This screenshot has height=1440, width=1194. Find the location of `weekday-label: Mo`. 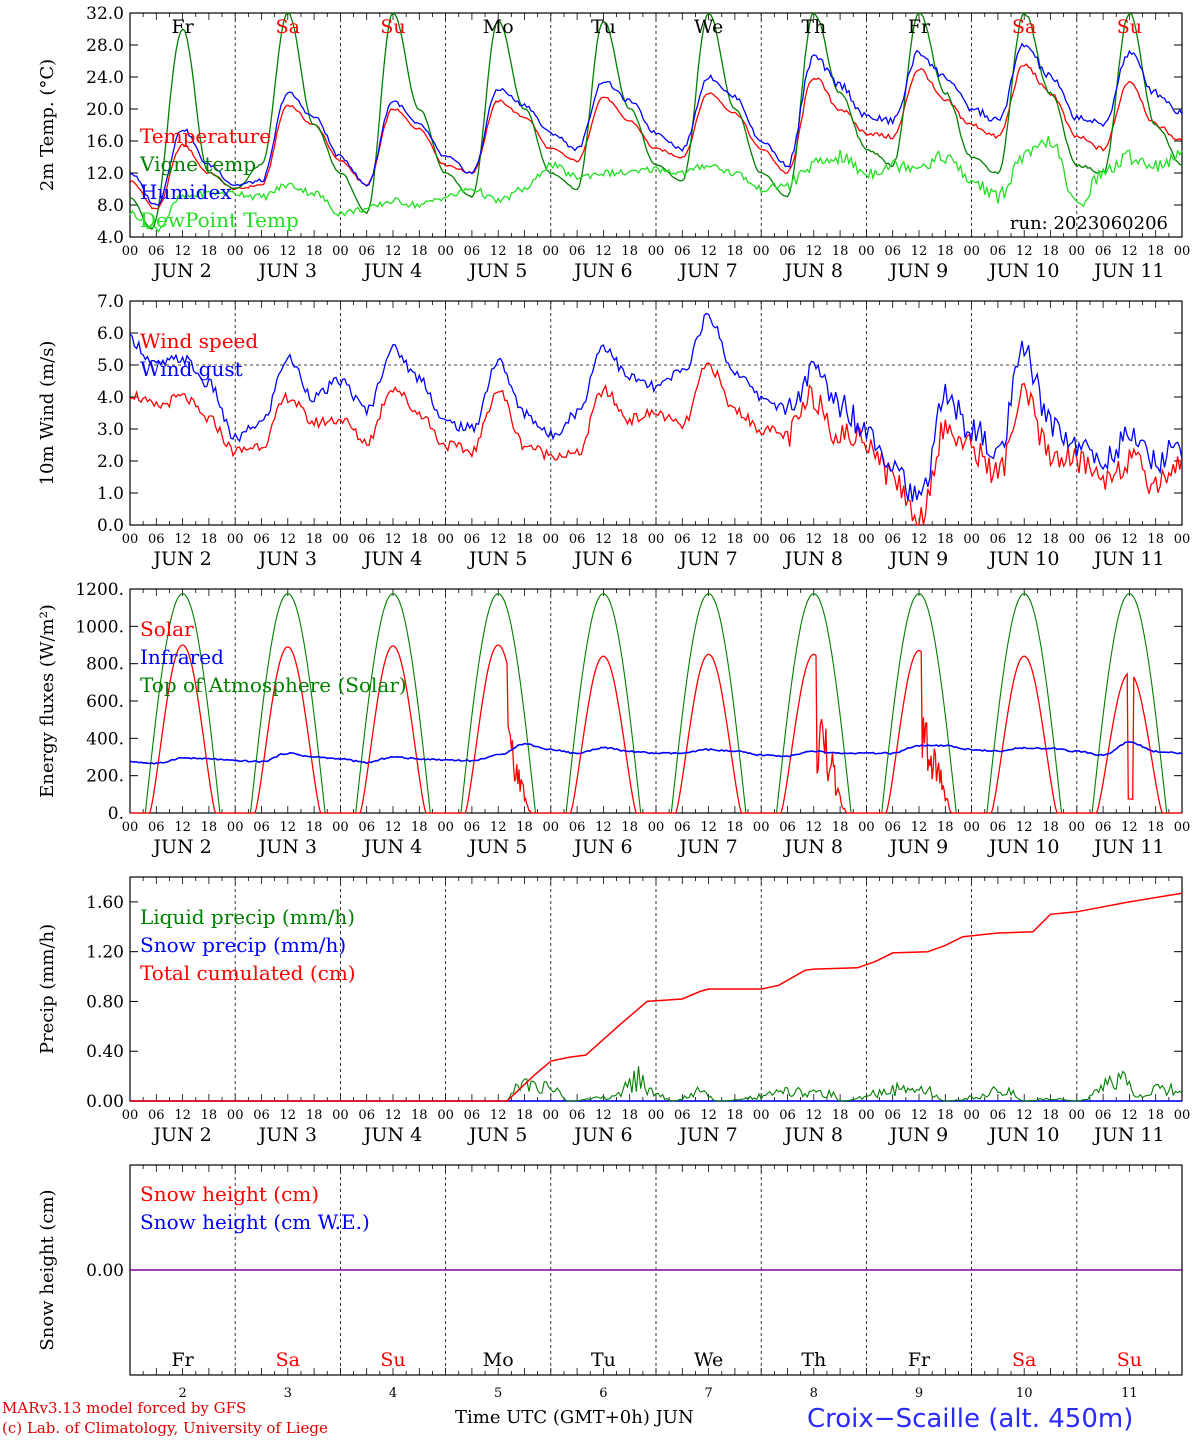

weekday-label: Mo is located at coordinates (498, 27).